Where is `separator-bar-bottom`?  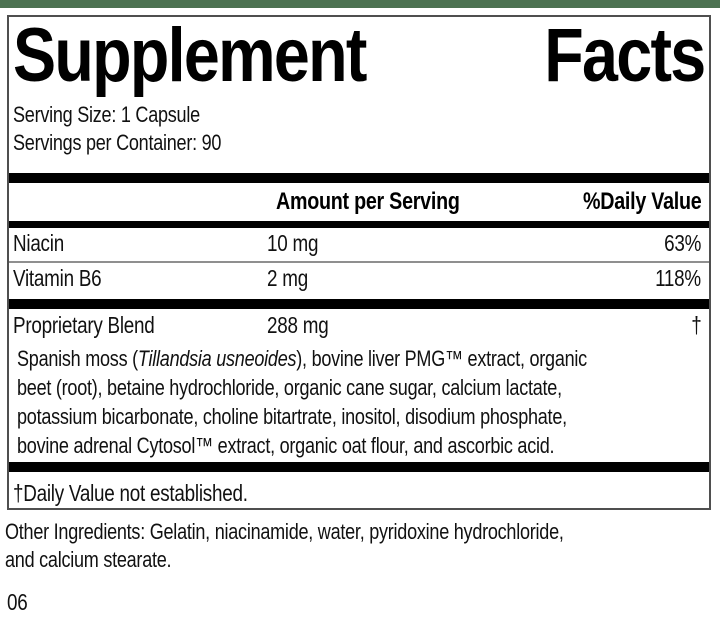 separator-bar-bottom is located at coordinates (359, 467).